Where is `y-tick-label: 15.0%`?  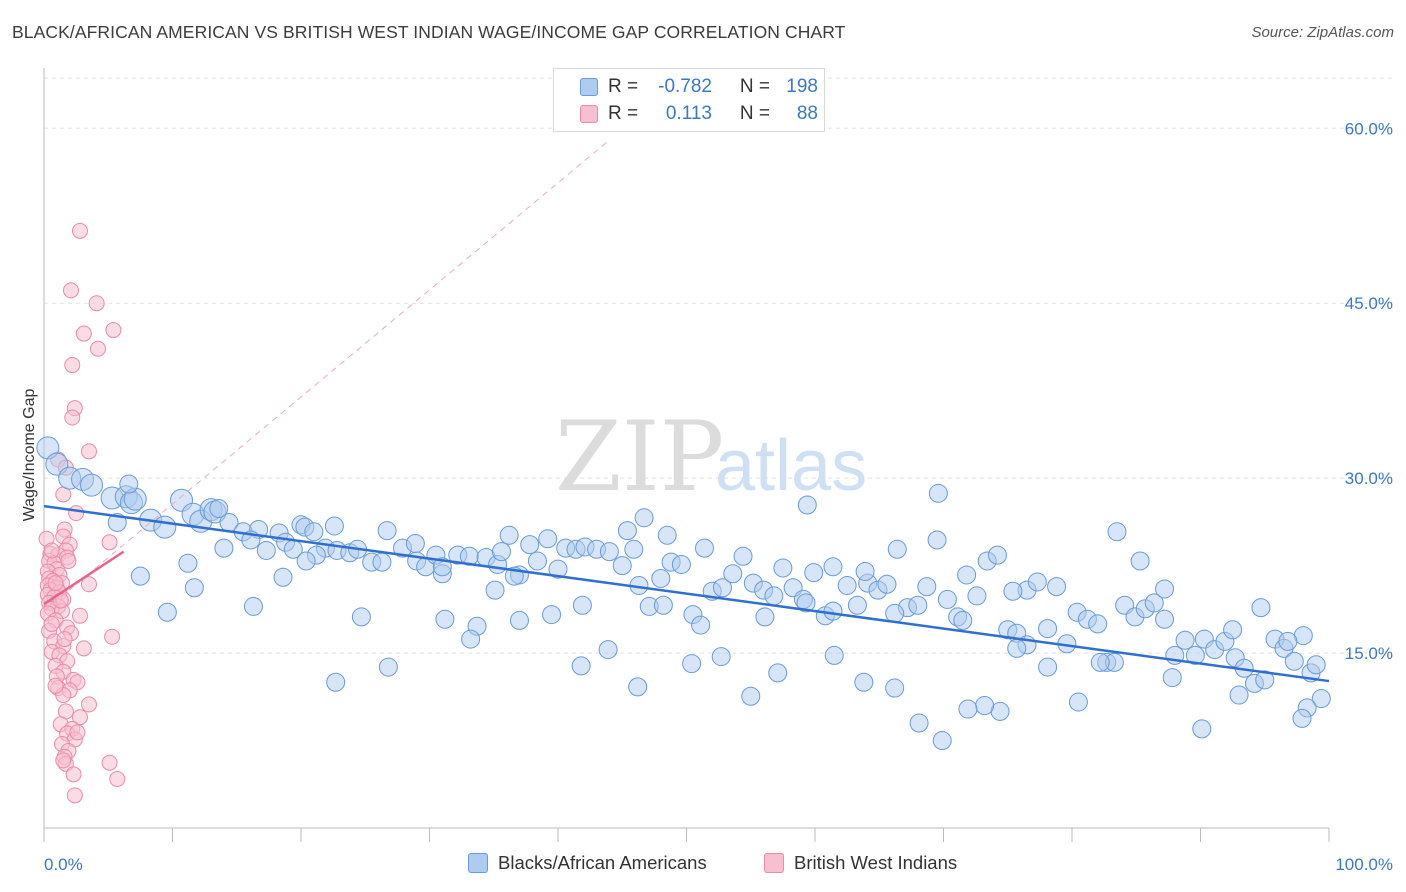
y-tick-label: 15.0% is located at coordinates (1369, 653).